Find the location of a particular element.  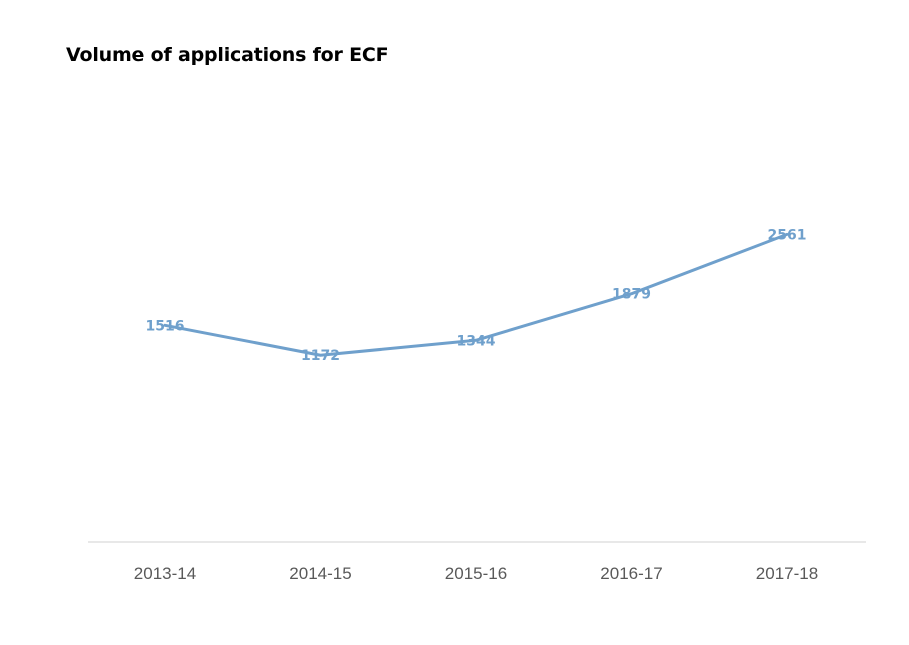

x-tick-label: 2015-16 is located at coordinates (476, 573).